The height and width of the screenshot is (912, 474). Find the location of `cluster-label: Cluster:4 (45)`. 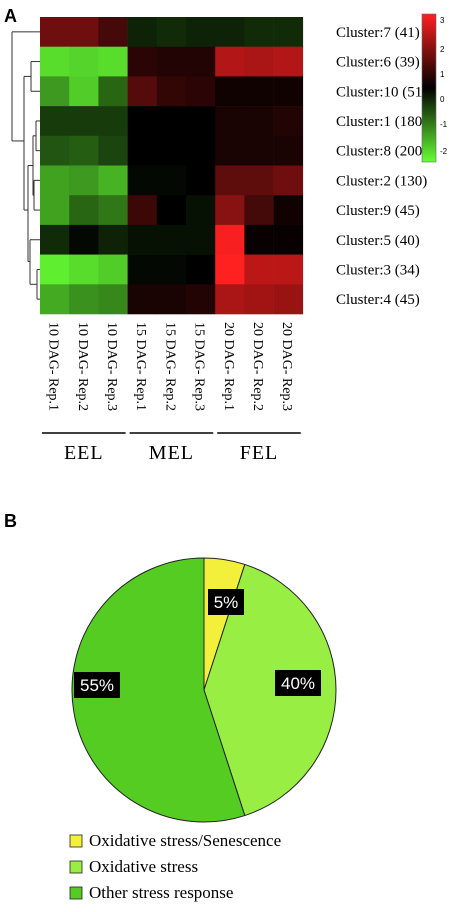

cluster-label: Cluster:4 (45) is located at coordinates (378, 300).